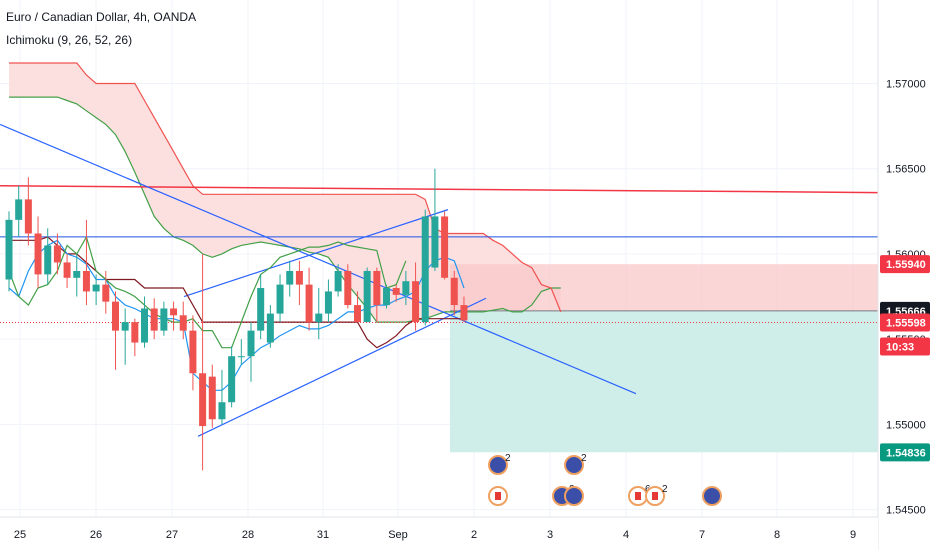 This screenshot has width=932, height=550. Describe the element at coordinates (777, 535) in the screenshot. I see `time-tick-label: 8` at that location.